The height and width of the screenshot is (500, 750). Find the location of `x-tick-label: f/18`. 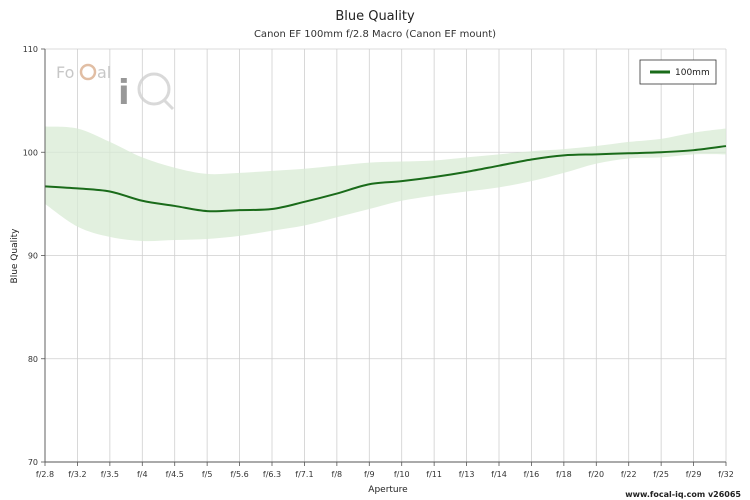

x-tick-label: f/18 is located at coordinates (564, 474).